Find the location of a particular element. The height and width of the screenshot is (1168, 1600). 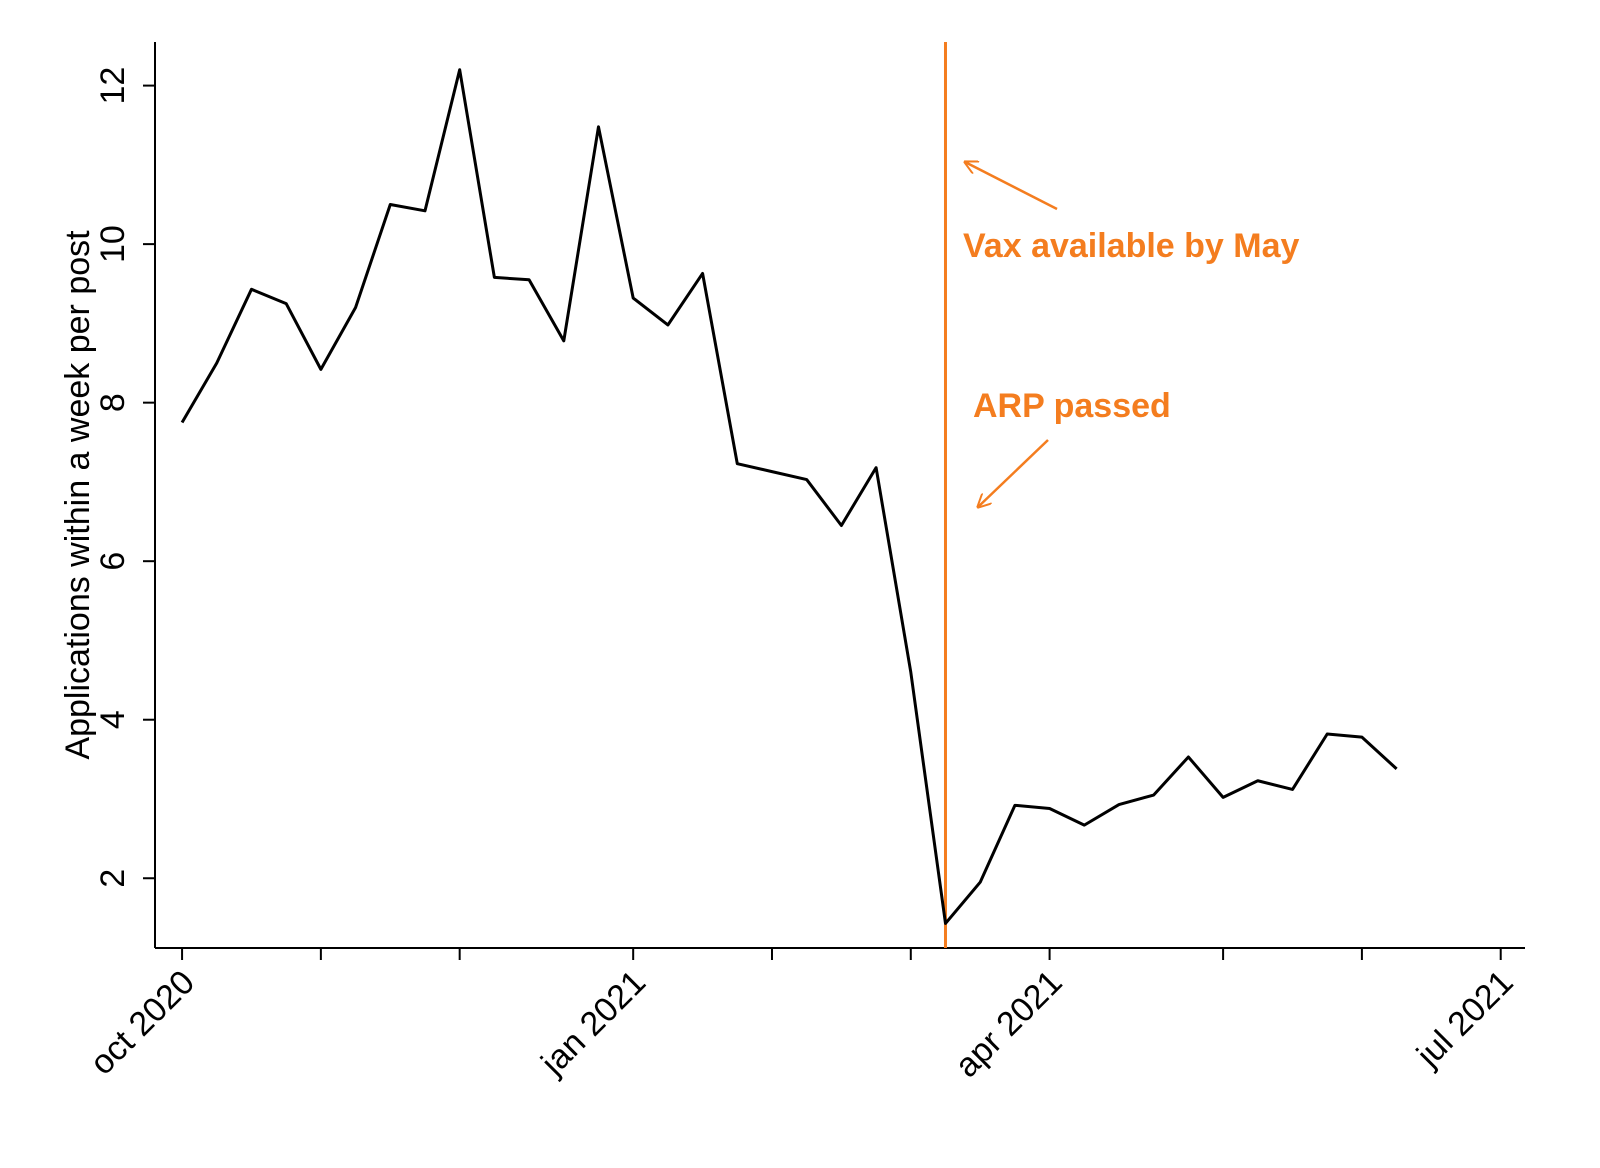

x-tick-label: apr 2021 is located at coordinates (1009, 1024).